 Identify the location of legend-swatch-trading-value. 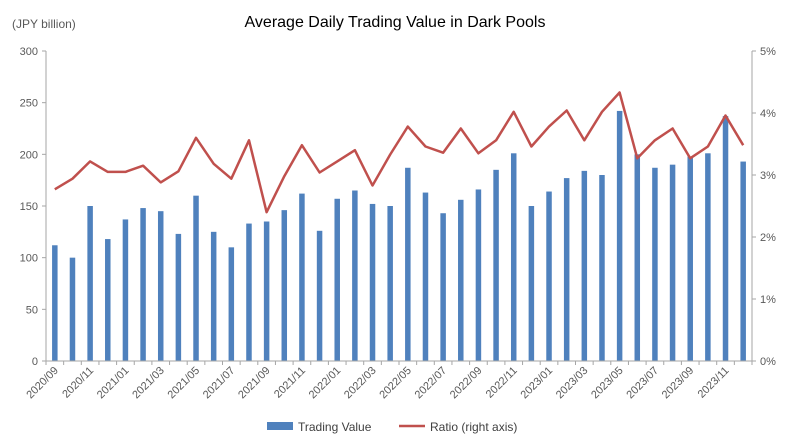
(280, 426).